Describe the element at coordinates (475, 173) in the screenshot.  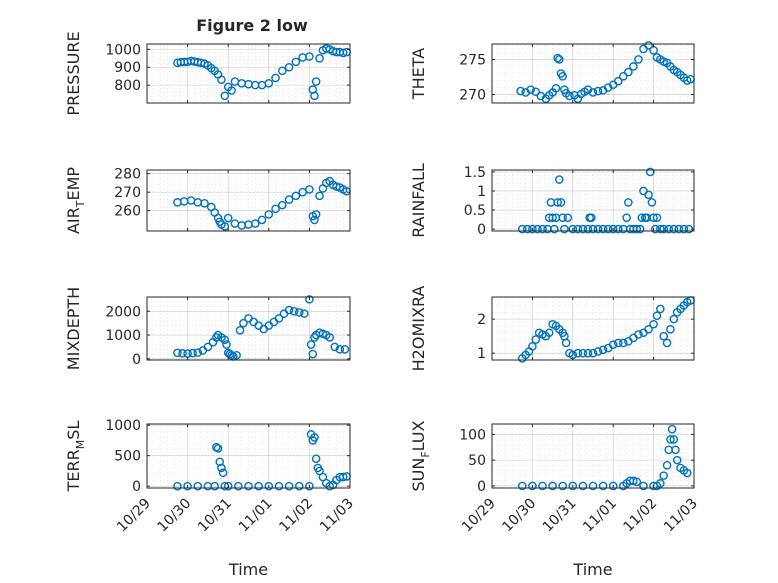
I see `y-tick-label: 1.5` at that location.